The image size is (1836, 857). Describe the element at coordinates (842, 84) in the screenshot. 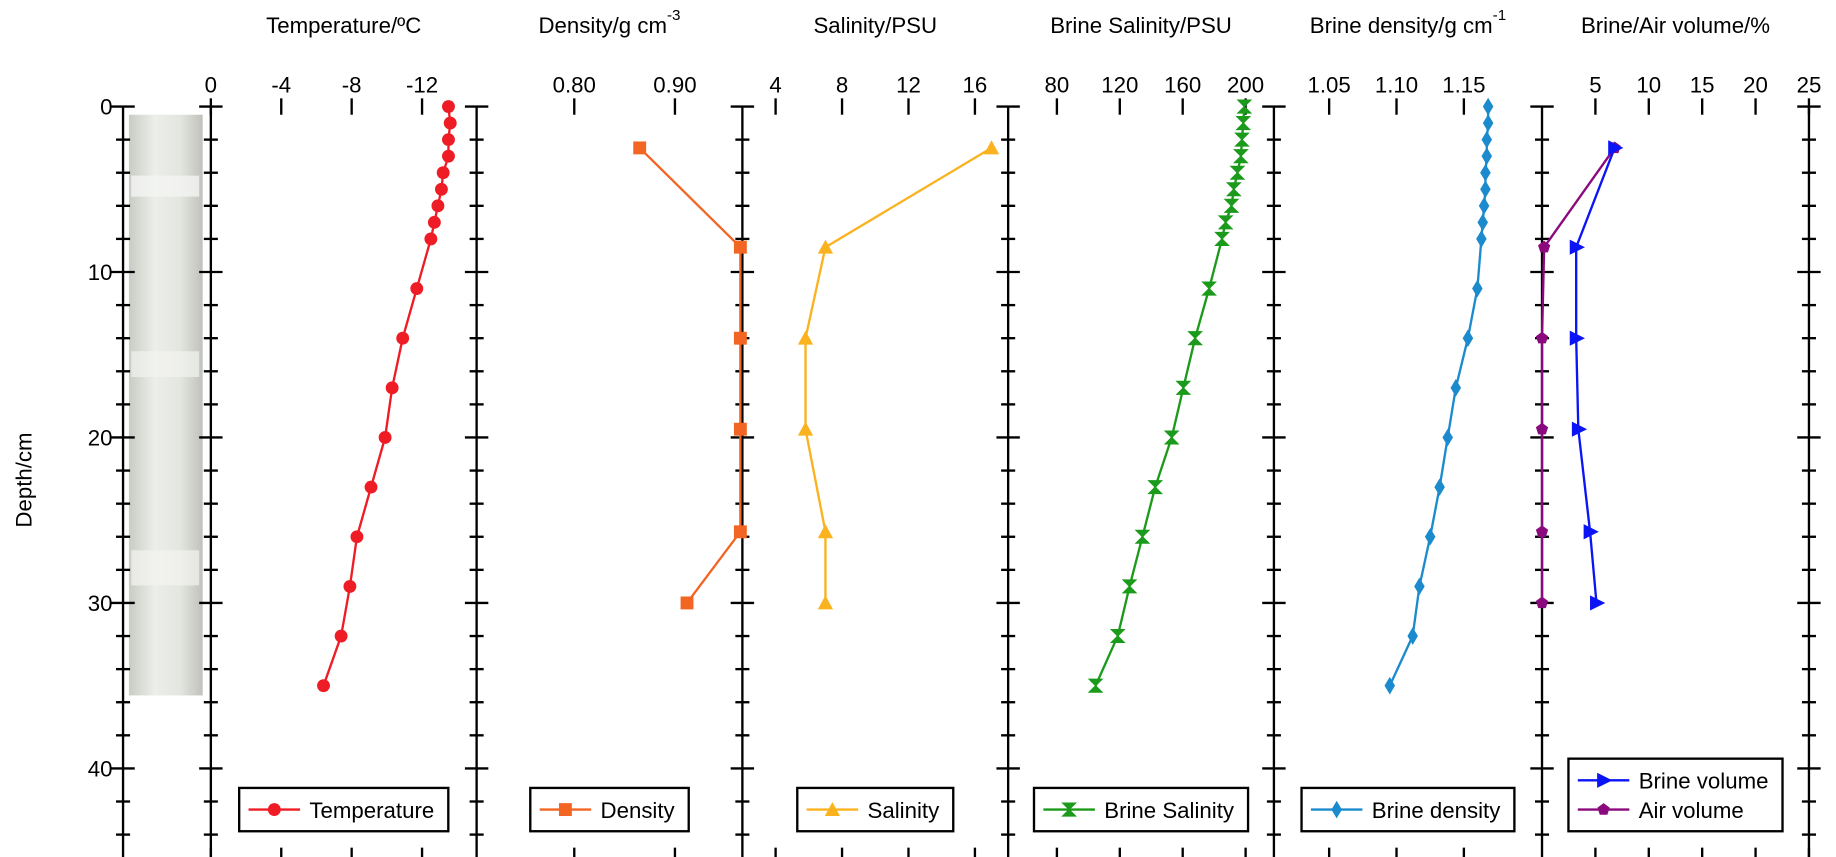

I see `x-tick-label: 8` at that location.